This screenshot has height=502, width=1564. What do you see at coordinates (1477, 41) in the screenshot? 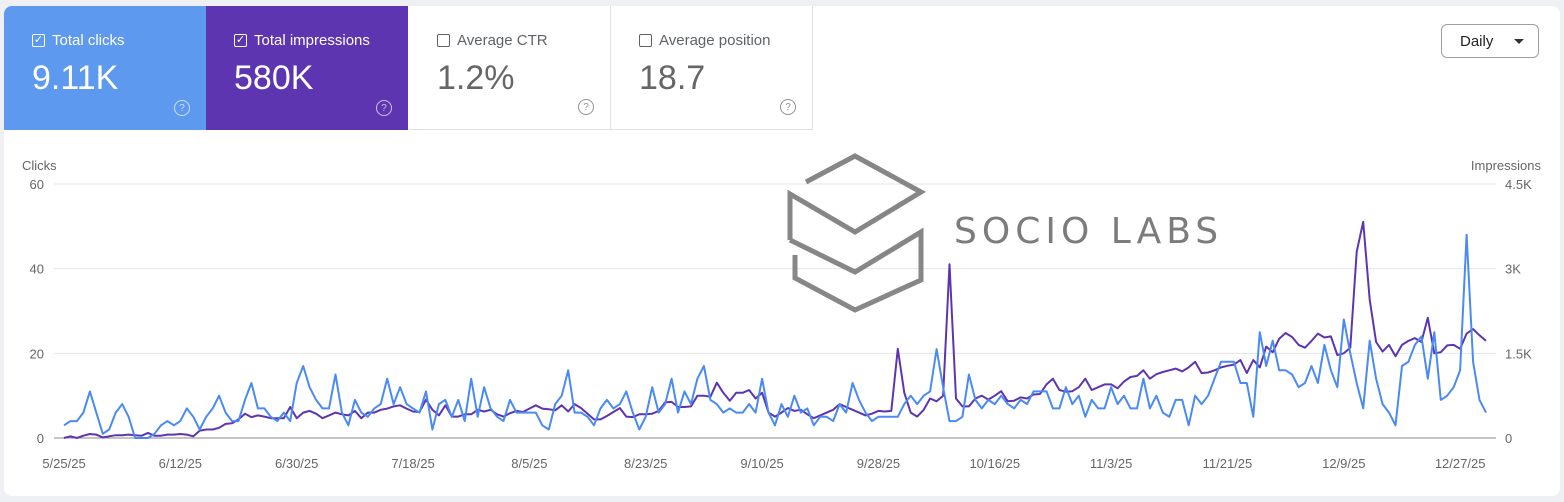
I see `period-dropdown-value: Daily` at bounding box center [1477, 41].